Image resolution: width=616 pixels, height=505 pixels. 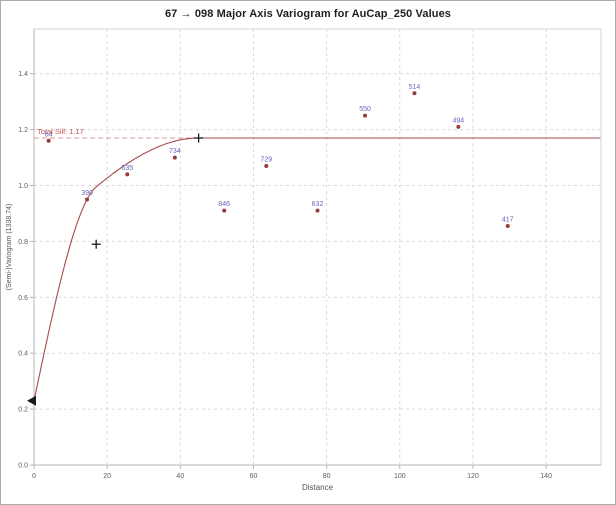 I want to click on x-axis-label: Distance, so click(x=318, y=487).